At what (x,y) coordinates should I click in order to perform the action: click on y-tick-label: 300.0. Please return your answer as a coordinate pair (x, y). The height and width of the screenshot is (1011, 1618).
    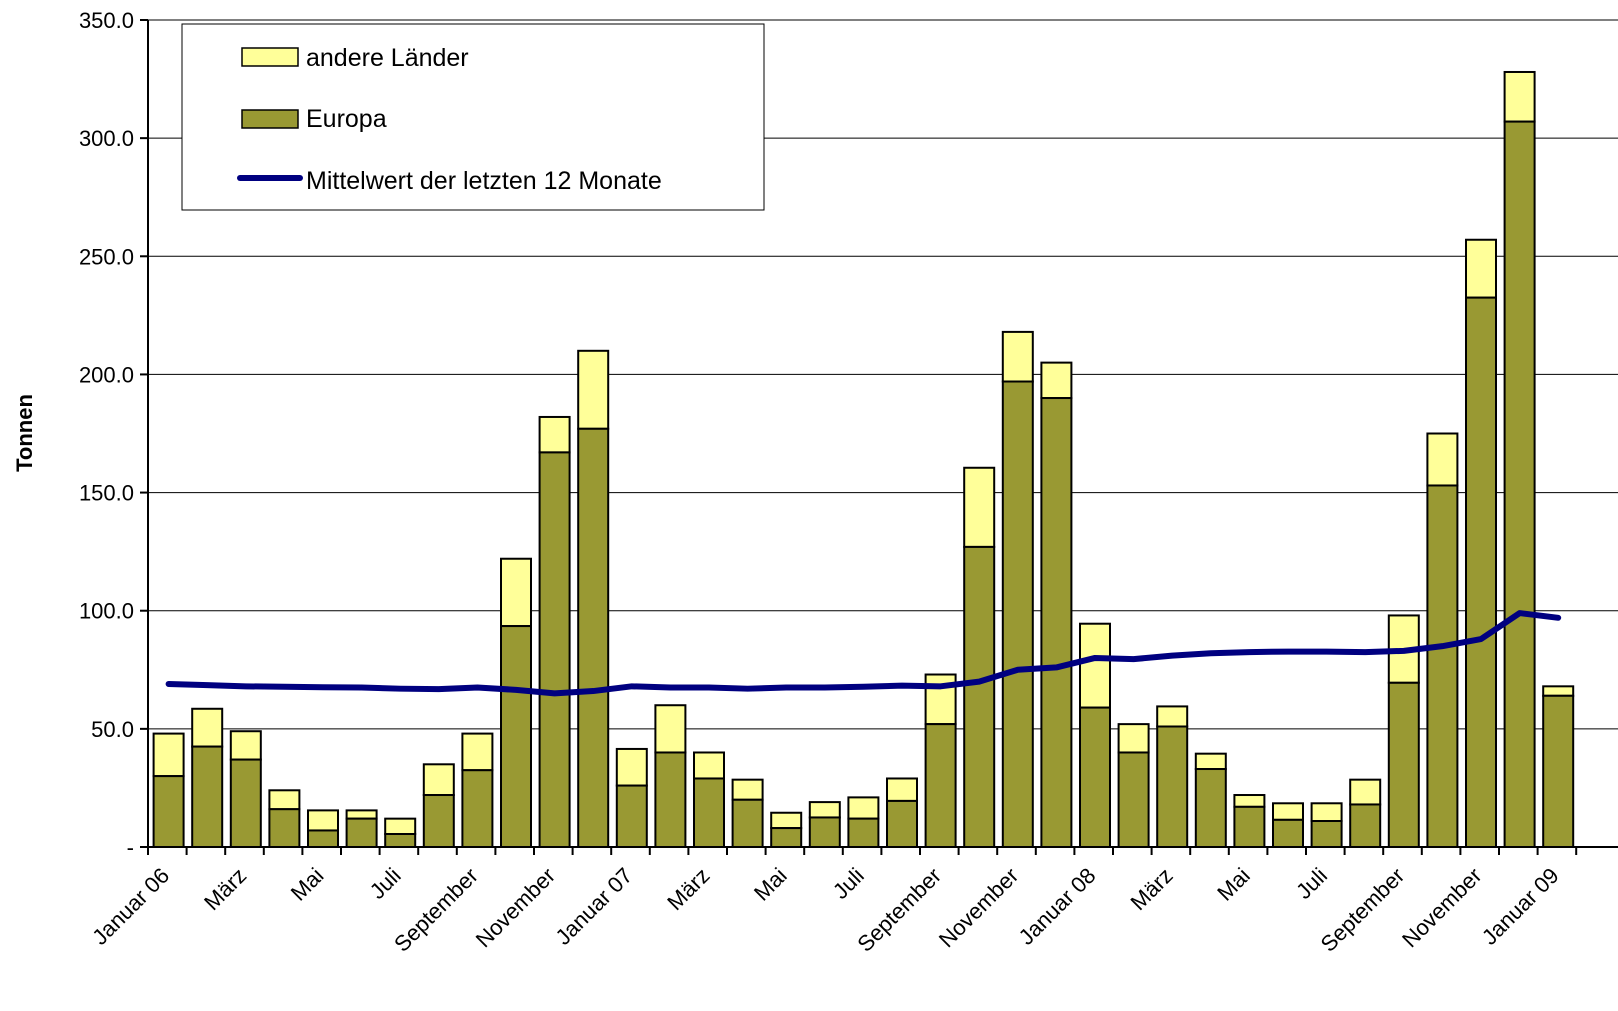
    Looking at the image, I should click on (106, 138).